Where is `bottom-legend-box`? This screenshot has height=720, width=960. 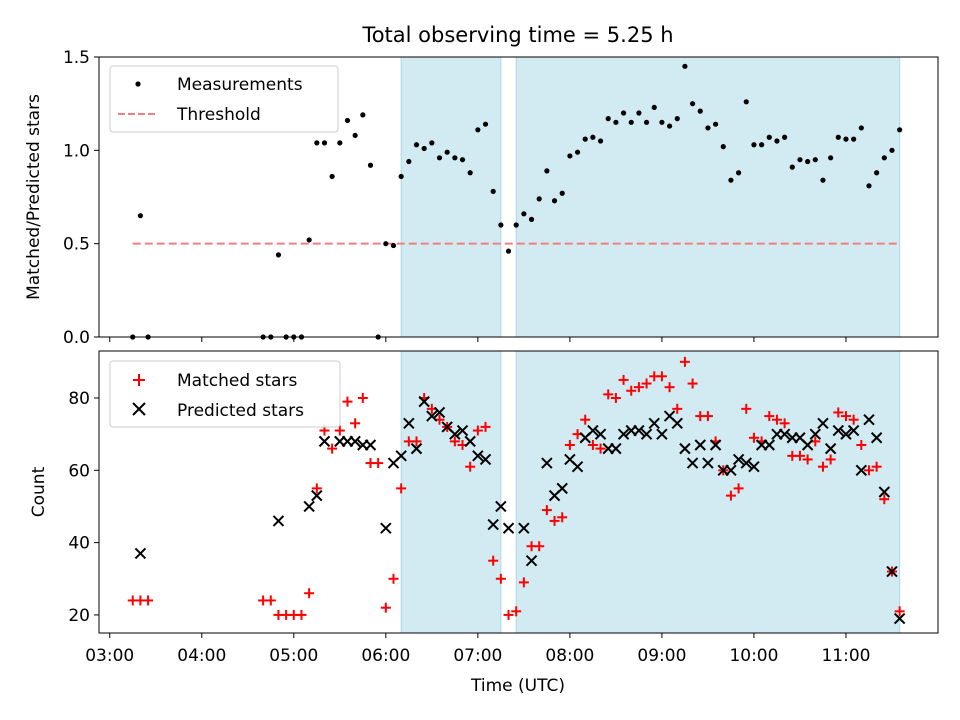
bottom-legend-box is located at coordinates (225, 394).